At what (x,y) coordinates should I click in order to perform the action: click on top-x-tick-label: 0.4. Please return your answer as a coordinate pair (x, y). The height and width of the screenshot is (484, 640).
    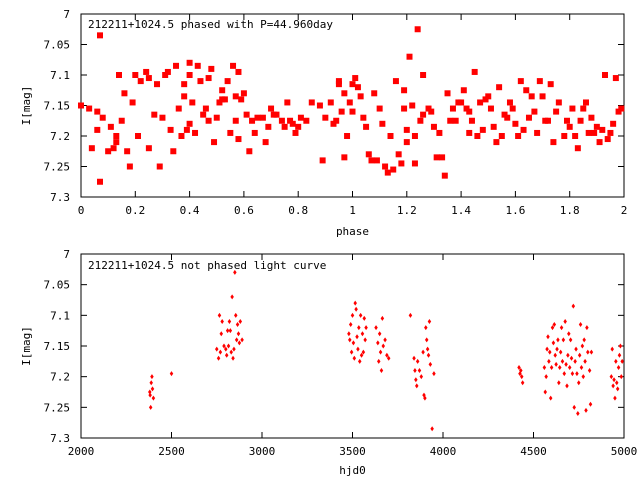
    Looking at the image, I should click on (190, 210).